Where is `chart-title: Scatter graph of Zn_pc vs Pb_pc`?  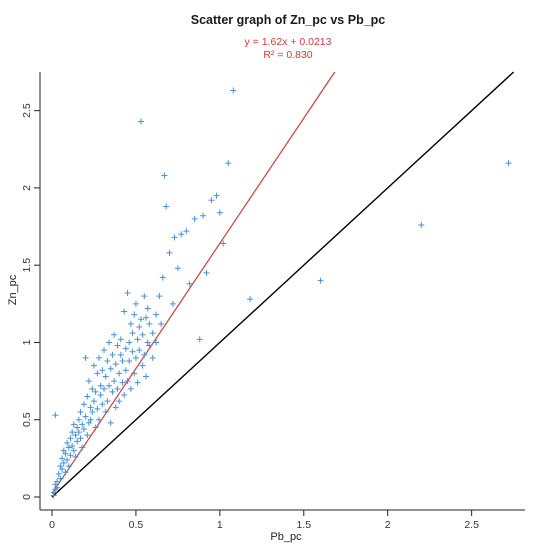 chart-title: Scatter graph of Zn_pc vs Pb_pc is located at coordinates (288, 20).